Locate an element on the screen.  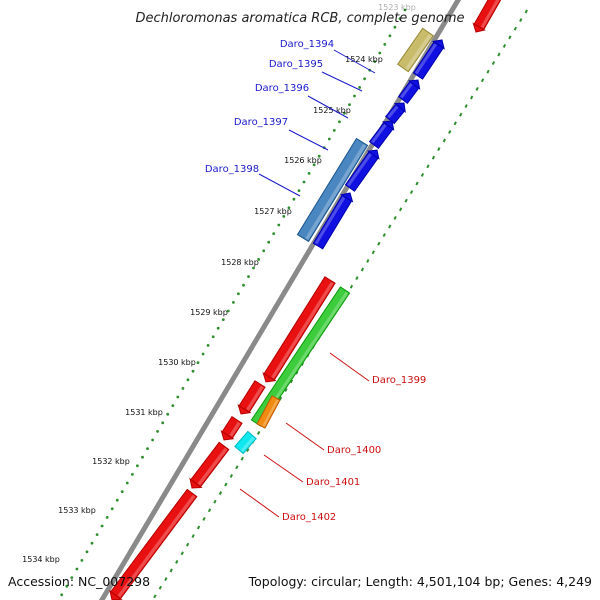
gene-red-top is located at coordinates (488, 17).